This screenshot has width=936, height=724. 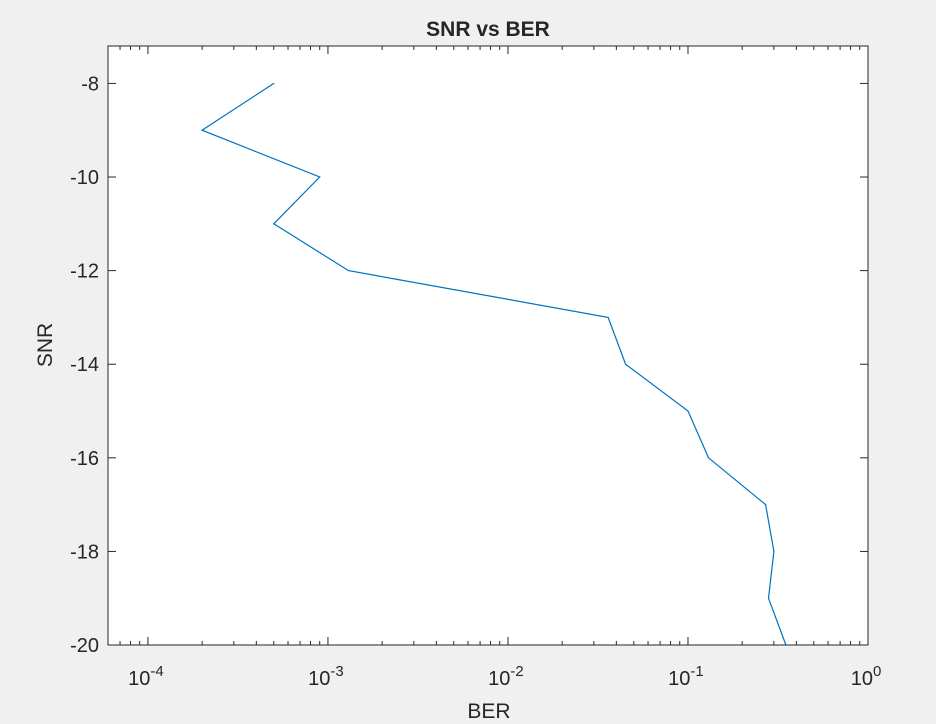 I want to click on y-tick-label: -14, so click(x=84, y=365).